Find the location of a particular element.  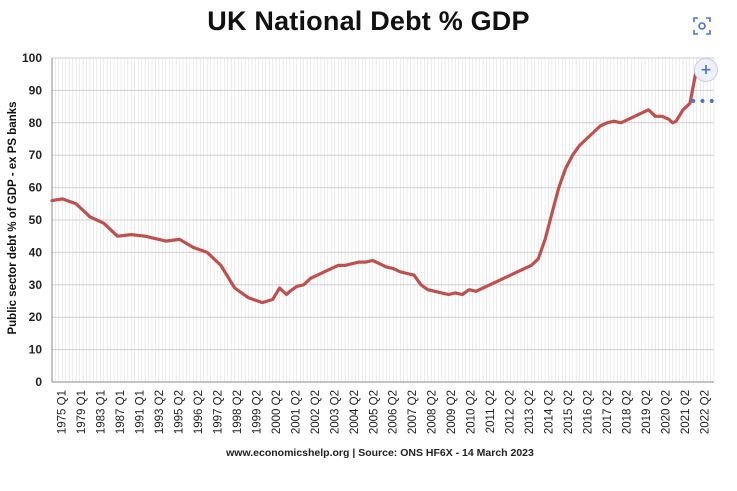

x-tick-label: 2022 Q2 is located at coordinates (705, 412).